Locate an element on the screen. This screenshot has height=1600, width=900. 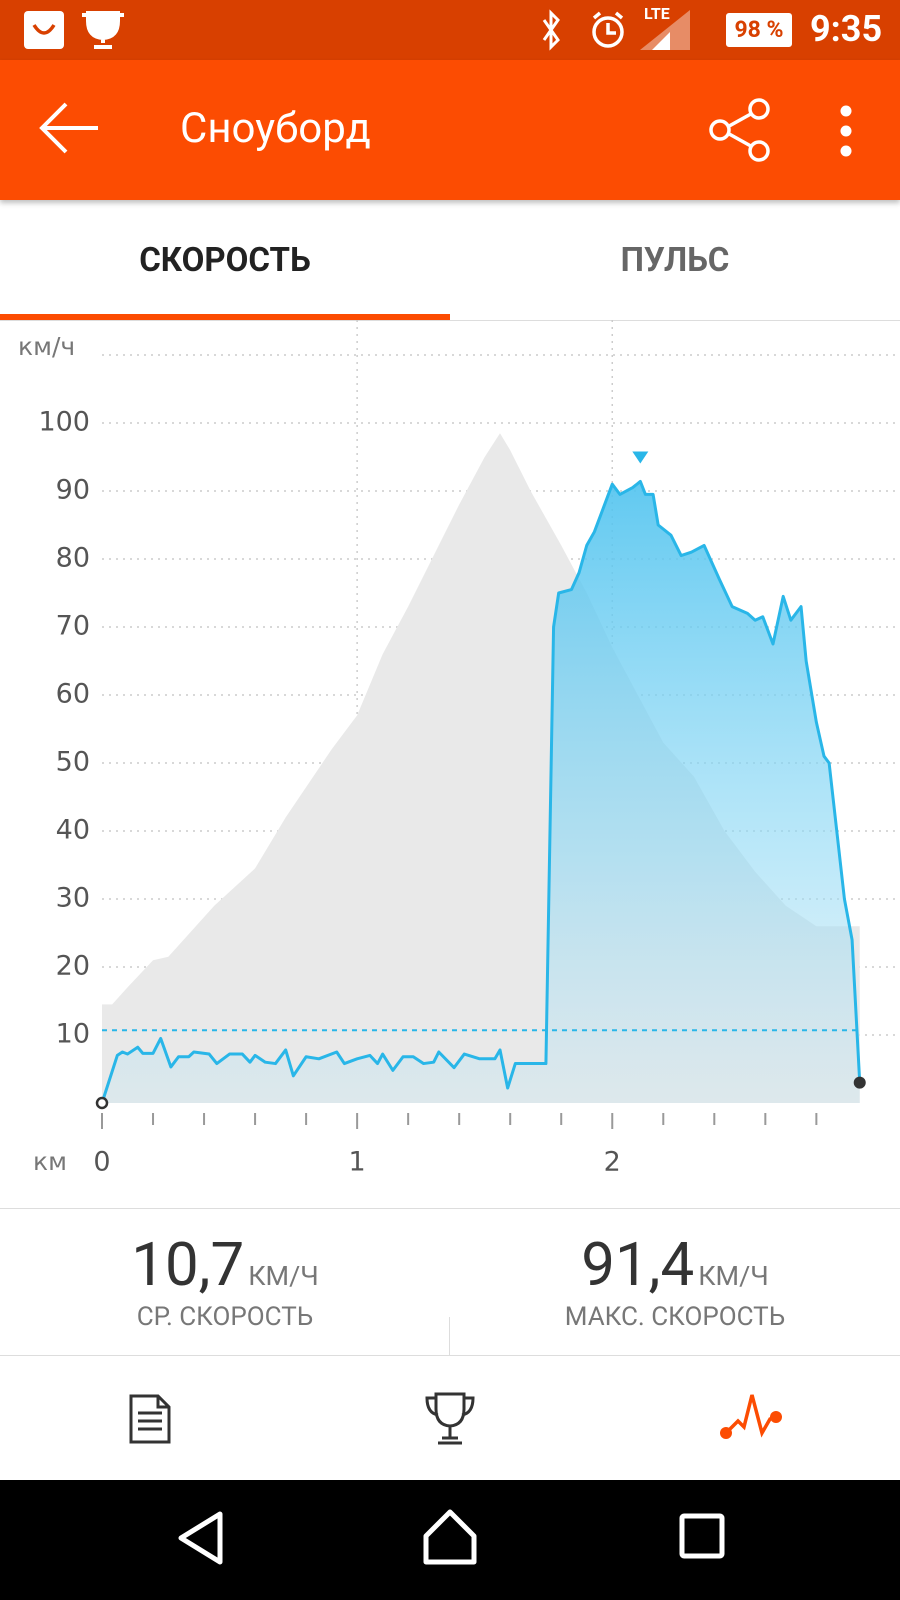
system-navigation is located at coordinates (450, 1540).